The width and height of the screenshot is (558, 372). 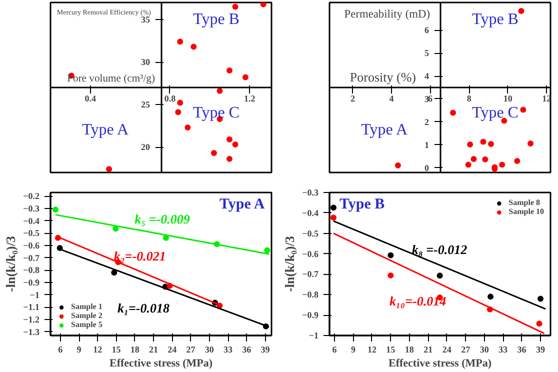 What do you see at coordinates (145, 105) in the screenshot?
I see `y-tick-label: 25` at bounding box center [145, 105].